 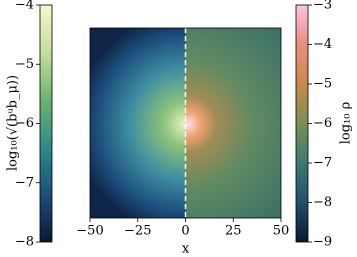 I want to click on x-tick-label: −25, so click(x=137, y=231).